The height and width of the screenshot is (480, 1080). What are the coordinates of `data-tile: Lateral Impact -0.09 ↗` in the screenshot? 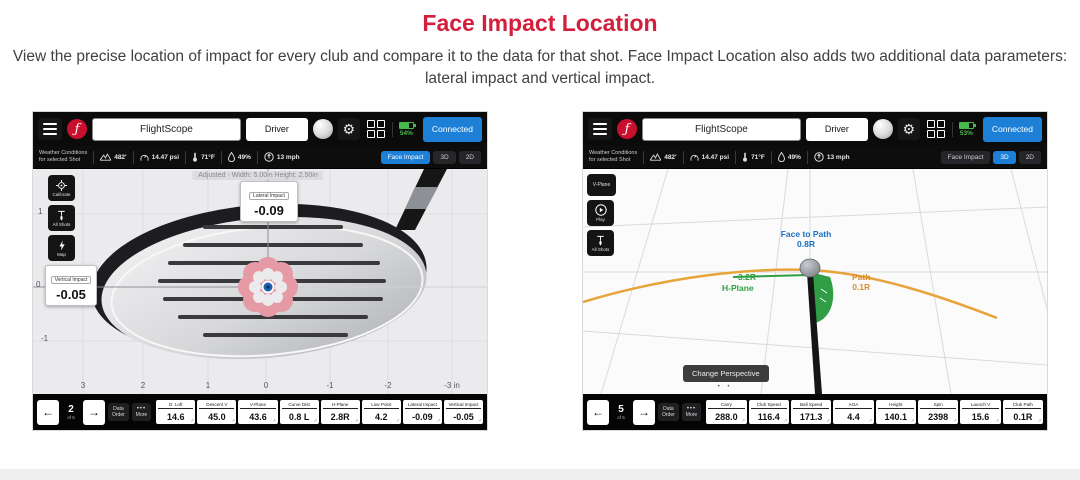 It's located at (422, 412).